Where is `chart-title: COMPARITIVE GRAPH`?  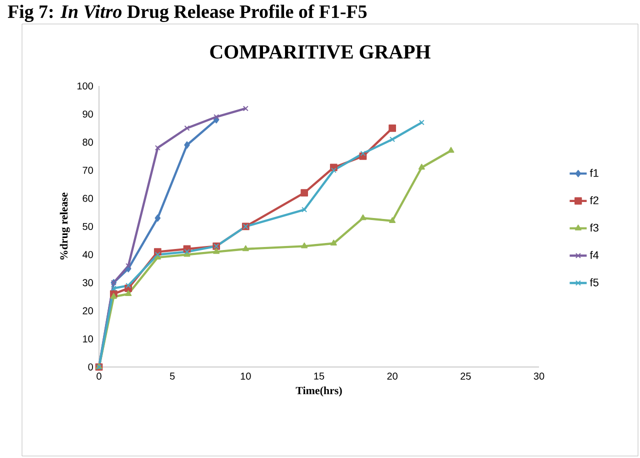
chart-title: COMPARITIVE GRAPH is located at coordinates (320, 52).